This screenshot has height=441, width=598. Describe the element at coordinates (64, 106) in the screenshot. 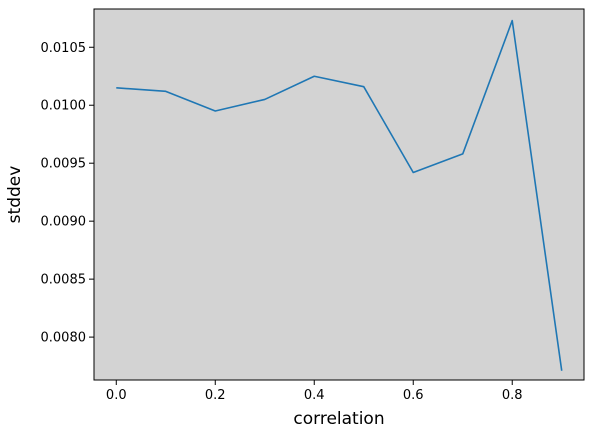

I see `y-tick-label: 0.0100` at that location.